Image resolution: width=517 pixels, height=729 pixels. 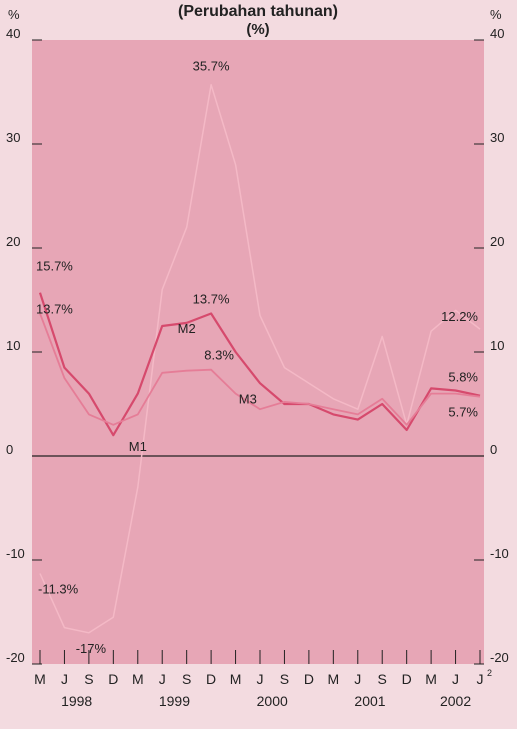 I want to click on x-year-label: 1998, so click(x=76, y=701).